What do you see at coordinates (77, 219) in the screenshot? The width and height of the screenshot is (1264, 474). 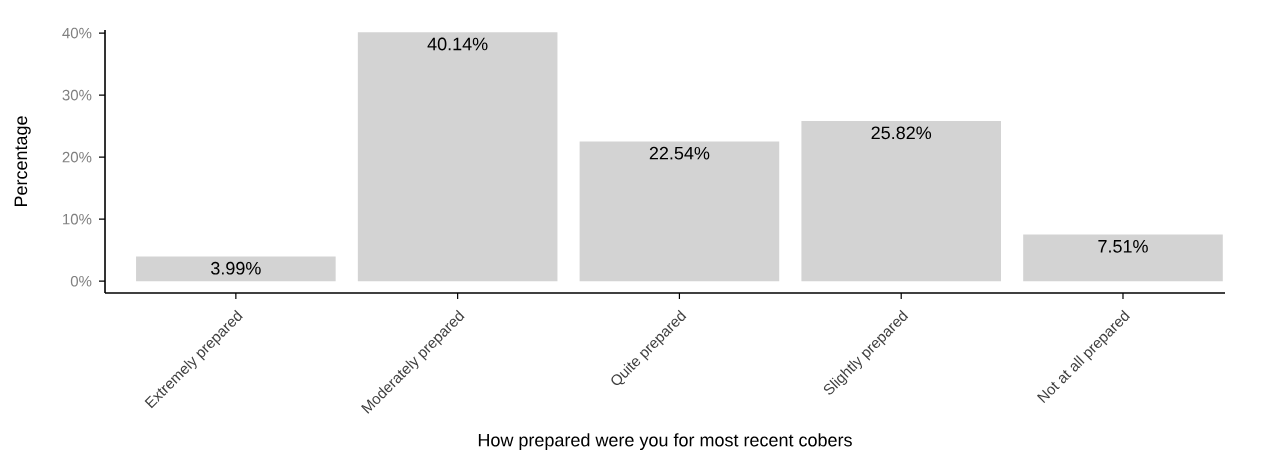 I see `y-tick-label: 10%` at bounding box center [77, 219].